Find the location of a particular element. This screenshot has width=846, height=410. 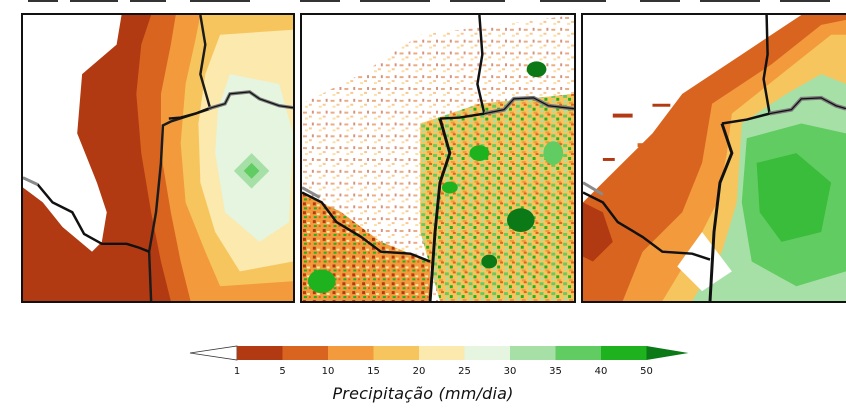

colorbar-title: Precipitação (mm/dia) is located at coordinates (423, 393).